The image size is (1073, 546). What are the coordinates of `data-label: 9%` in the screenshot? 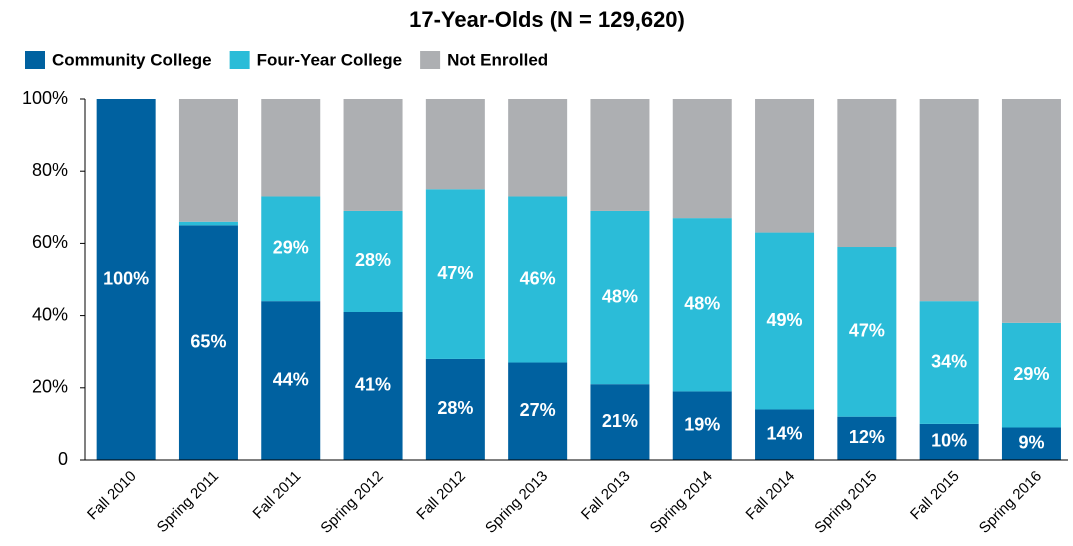 It's located at (1031, 443).